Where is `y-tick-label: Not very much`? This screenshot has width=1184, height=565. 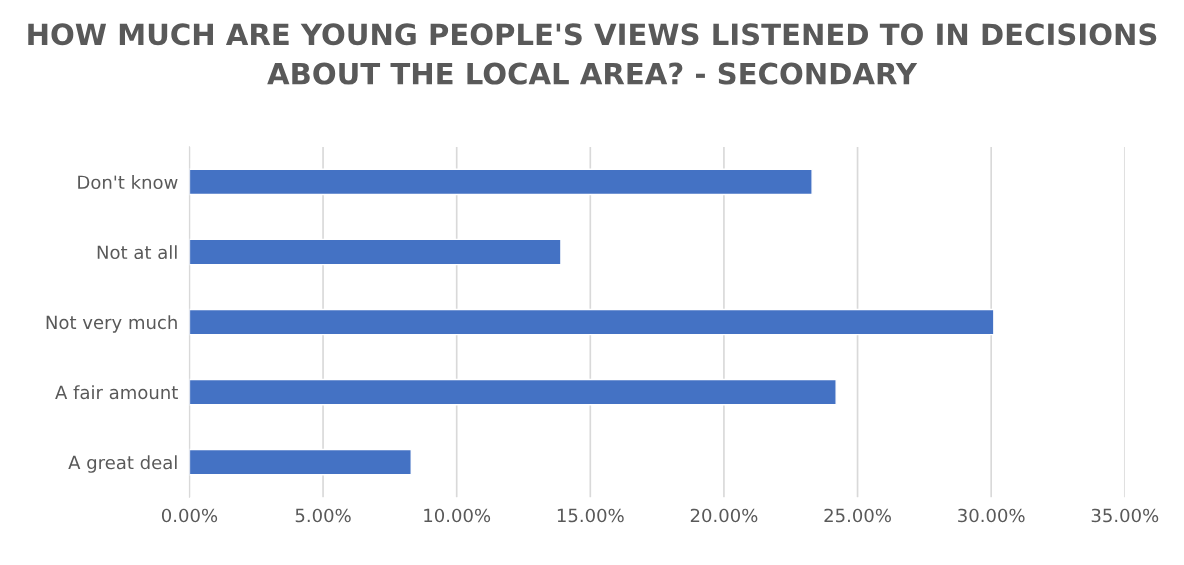 y-tick-label: Not very much is located at coordinates (111, 324).